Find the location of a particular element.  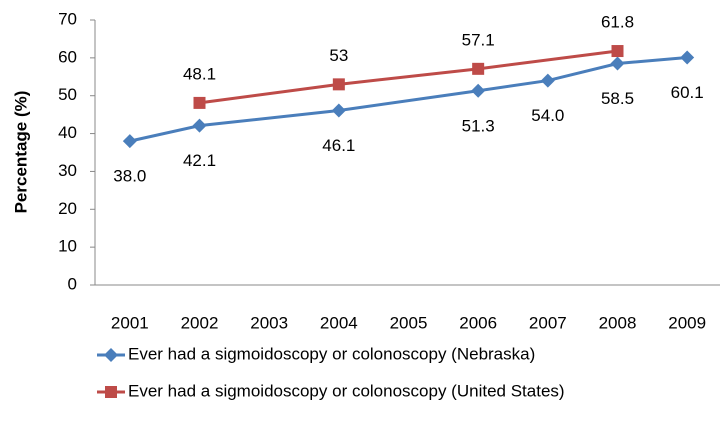

y-tick-label: 40 is located at coordinates (67, 132).